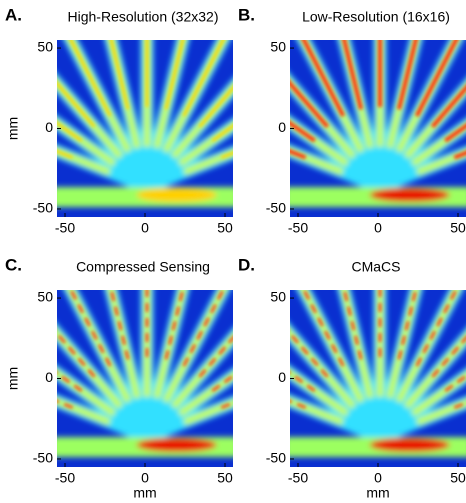 The width and height of the screenshot is (466, 503). Describe the element at coordinates (246, 264) in the screenshot. I see `panel-label: D.` at that location.